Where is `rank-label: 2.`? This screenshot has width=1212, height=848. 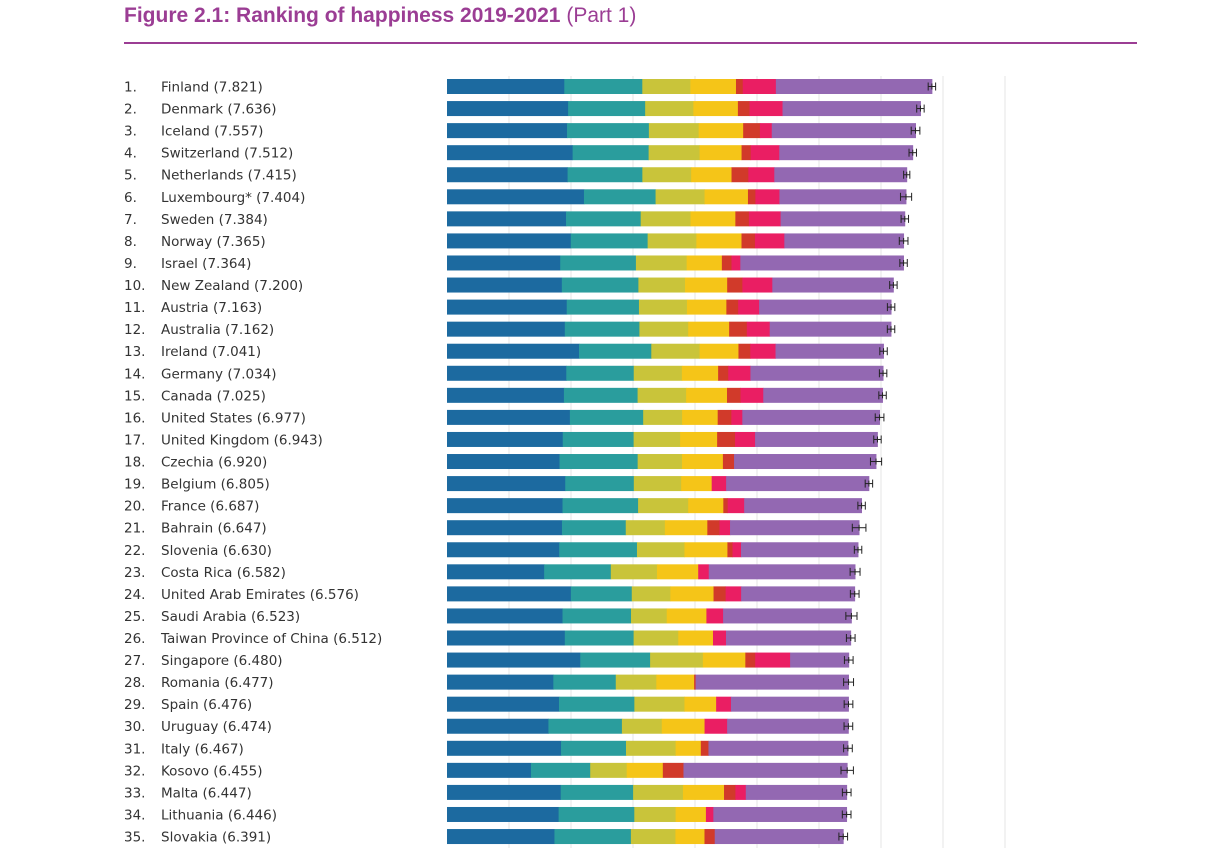 rank-label: 2. is located at coordinates (130, 110).